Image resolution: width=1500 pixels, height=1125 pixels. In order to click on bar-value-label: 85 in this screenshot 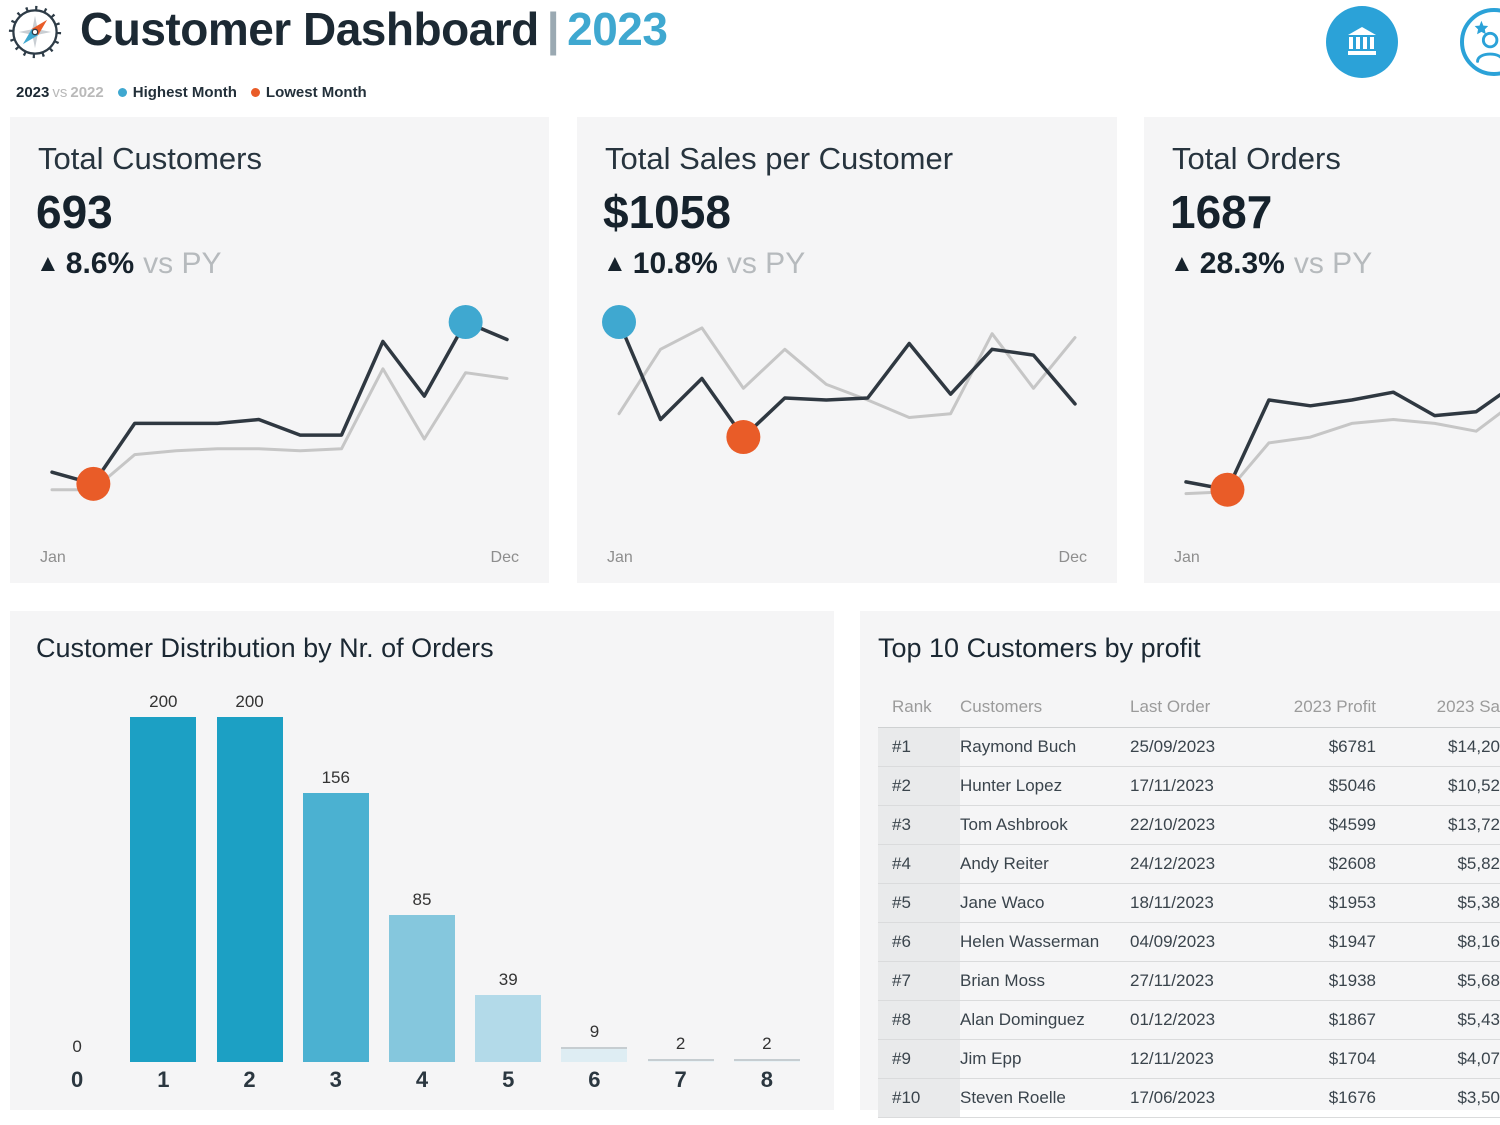, I will do `click(422, 900)`.